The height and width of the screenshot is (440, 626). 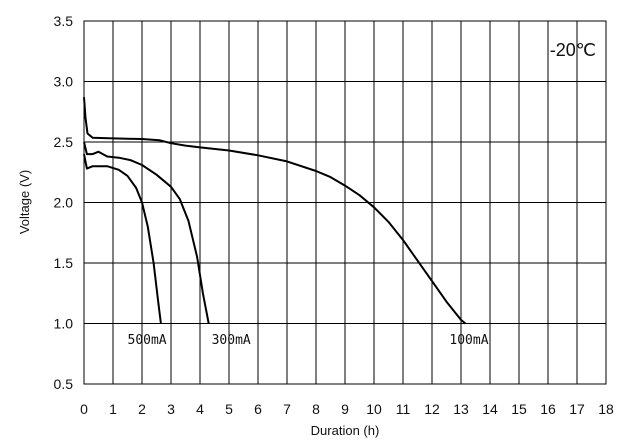 What do you see at coordinates (64, 324) in the screenshot?
I see `y-tick-label: 1.0` at bounding box center [64, 324].